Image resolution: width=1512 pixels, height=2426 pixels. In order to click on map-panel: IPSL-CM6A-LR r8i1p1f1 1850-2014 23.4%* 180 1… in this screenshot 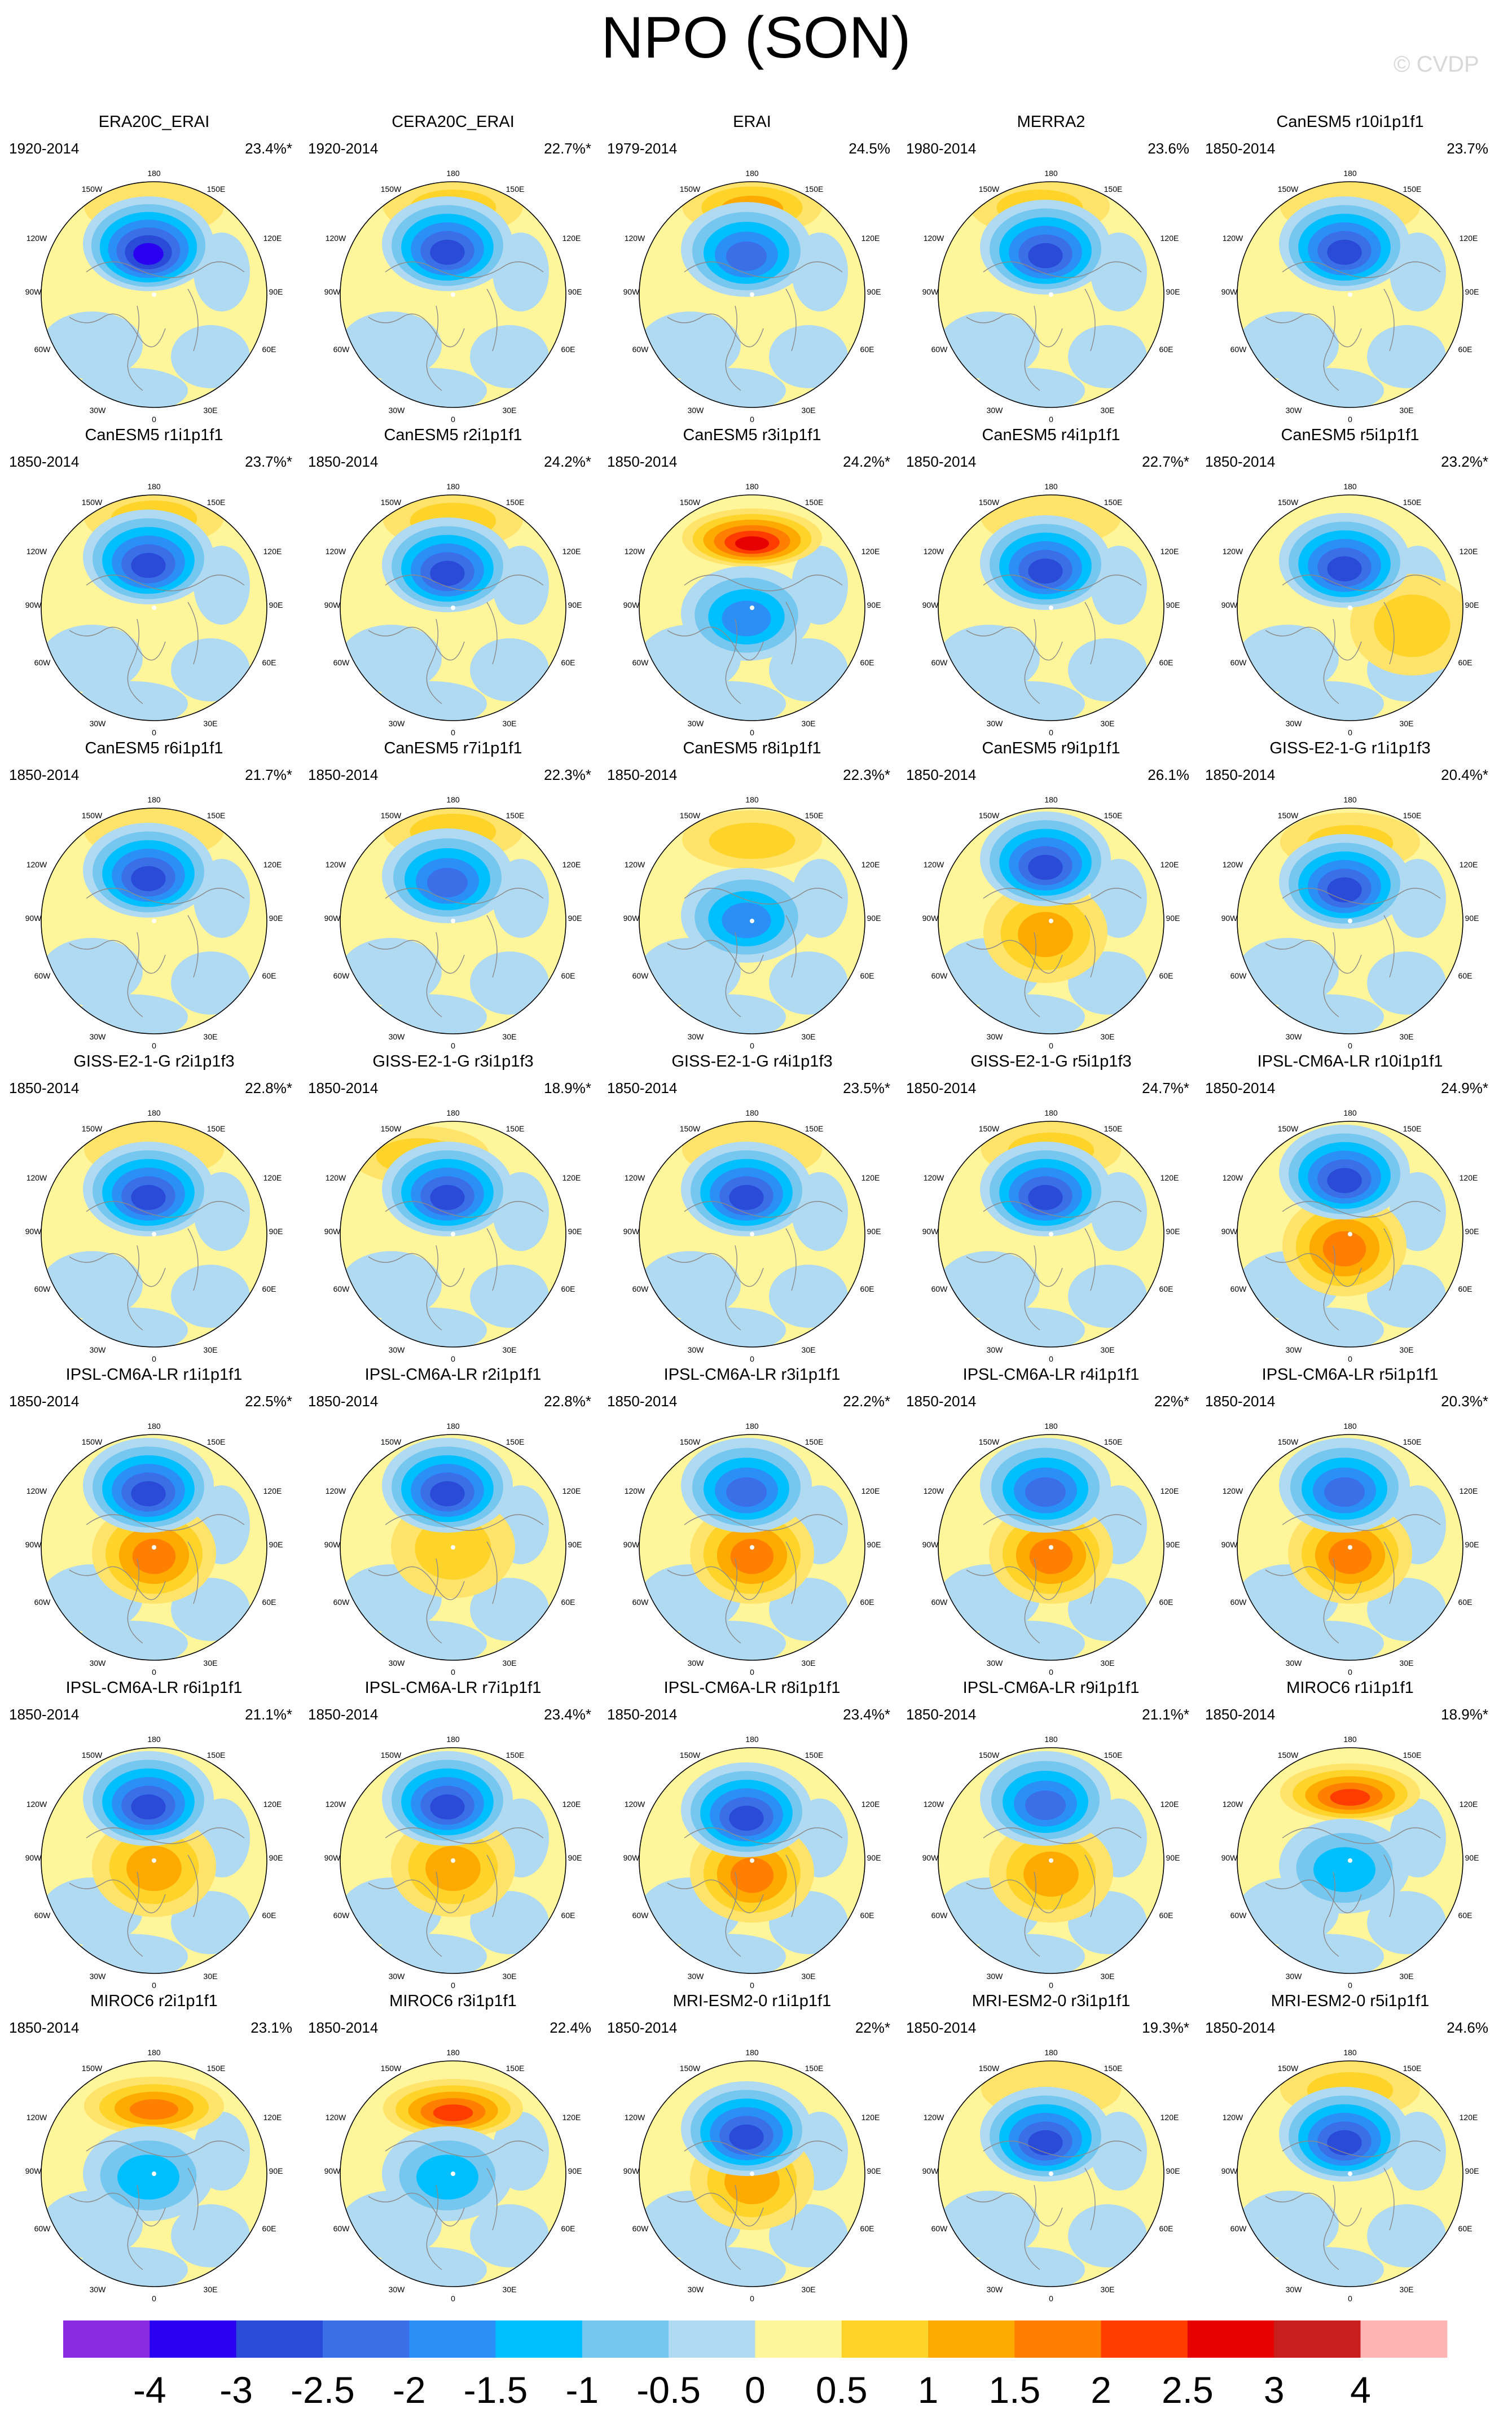, I will do `click(752, 1835)`.